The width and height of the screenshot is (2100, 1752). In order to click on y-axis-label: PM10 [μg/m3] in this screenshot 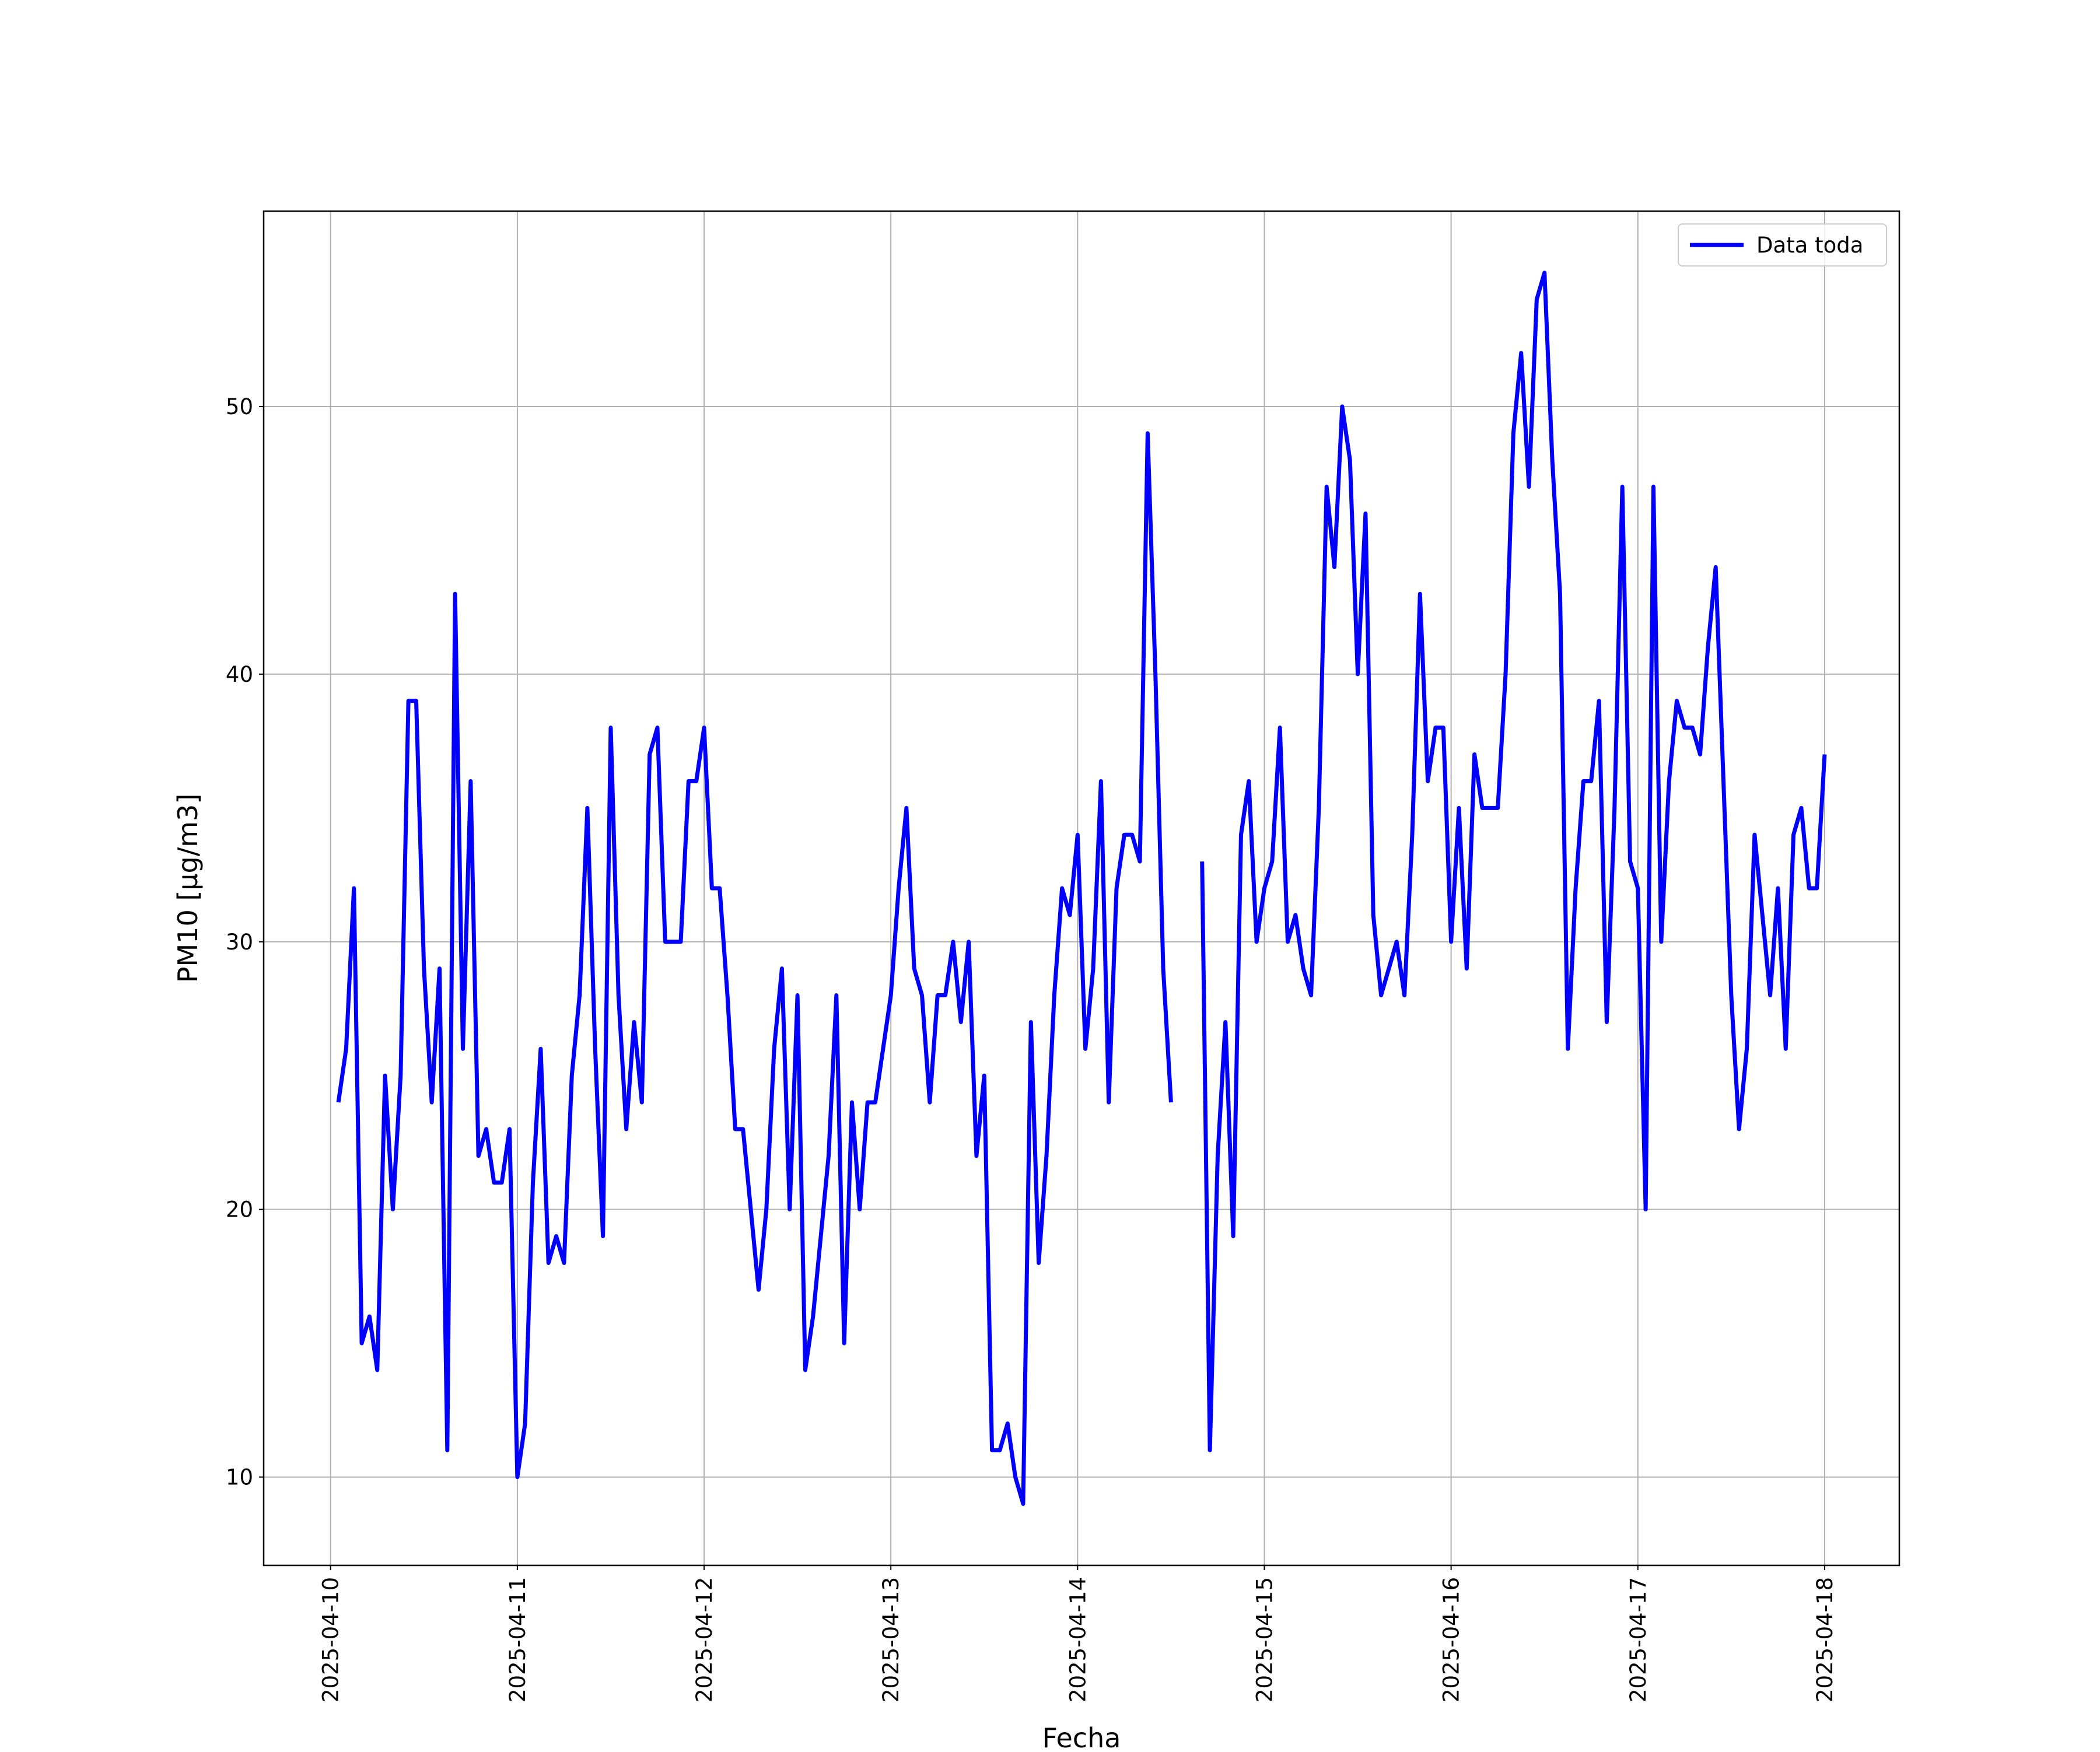, I will do `click(188, 888)`.